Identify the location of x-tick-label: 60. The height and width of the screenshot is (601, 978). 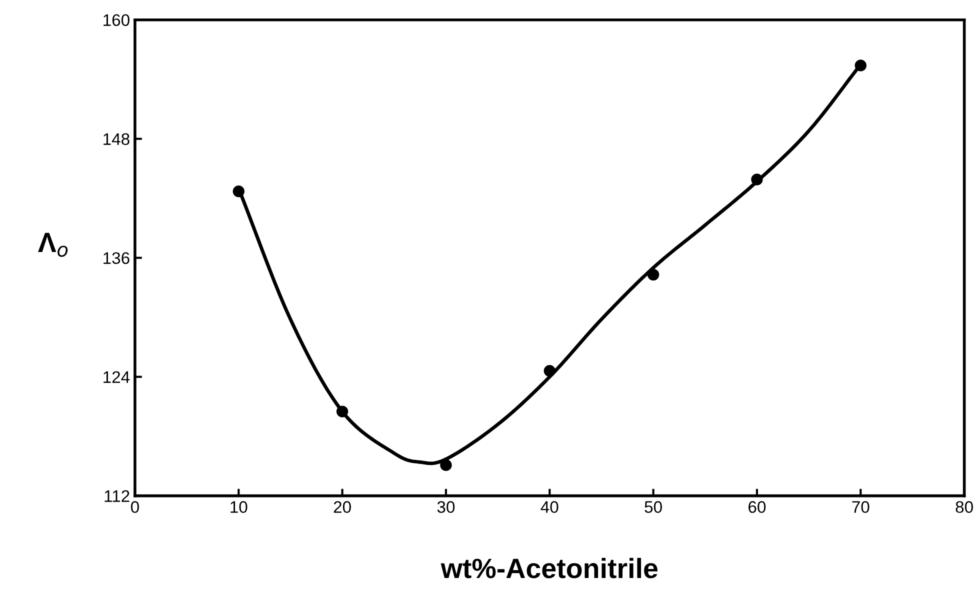
(757, 507).